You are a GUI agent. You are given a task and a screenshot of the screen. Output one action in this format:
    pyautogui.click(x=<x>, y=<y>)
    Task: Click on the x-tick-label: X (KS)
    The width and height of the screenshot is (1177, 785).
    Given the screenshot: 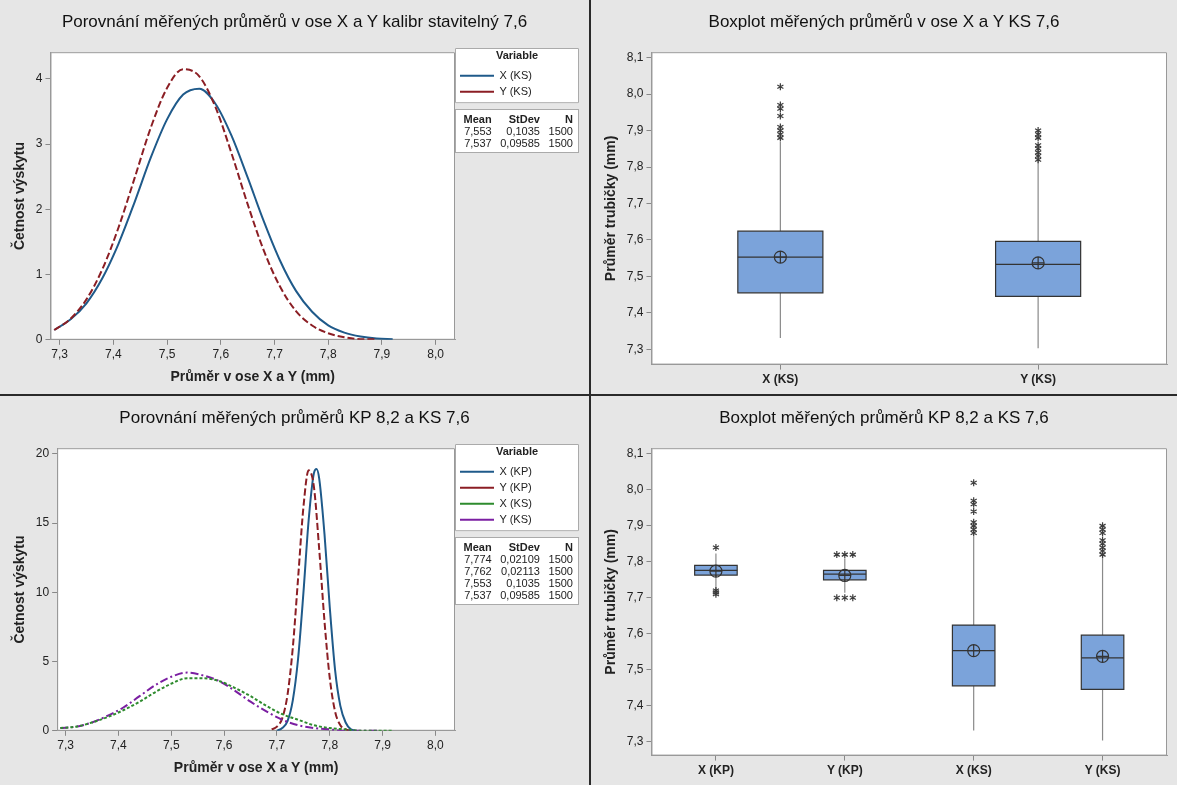 What is the action you would take?
    pyautogui.click(x=973, y=770)
    